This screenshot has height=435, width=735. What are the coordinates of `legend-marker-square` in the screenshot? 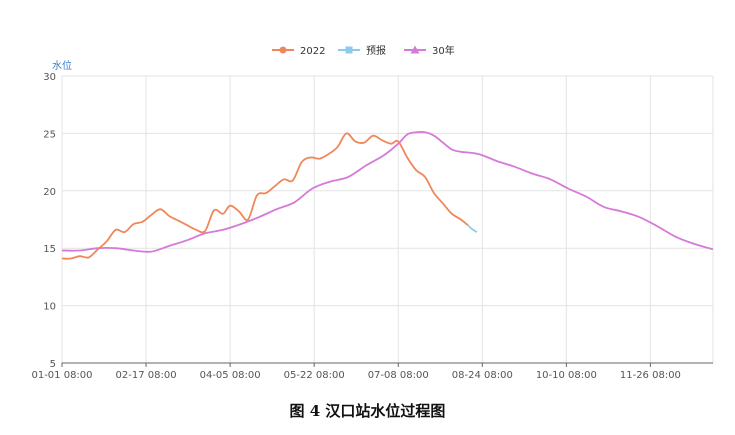 It's located at (349, 50).